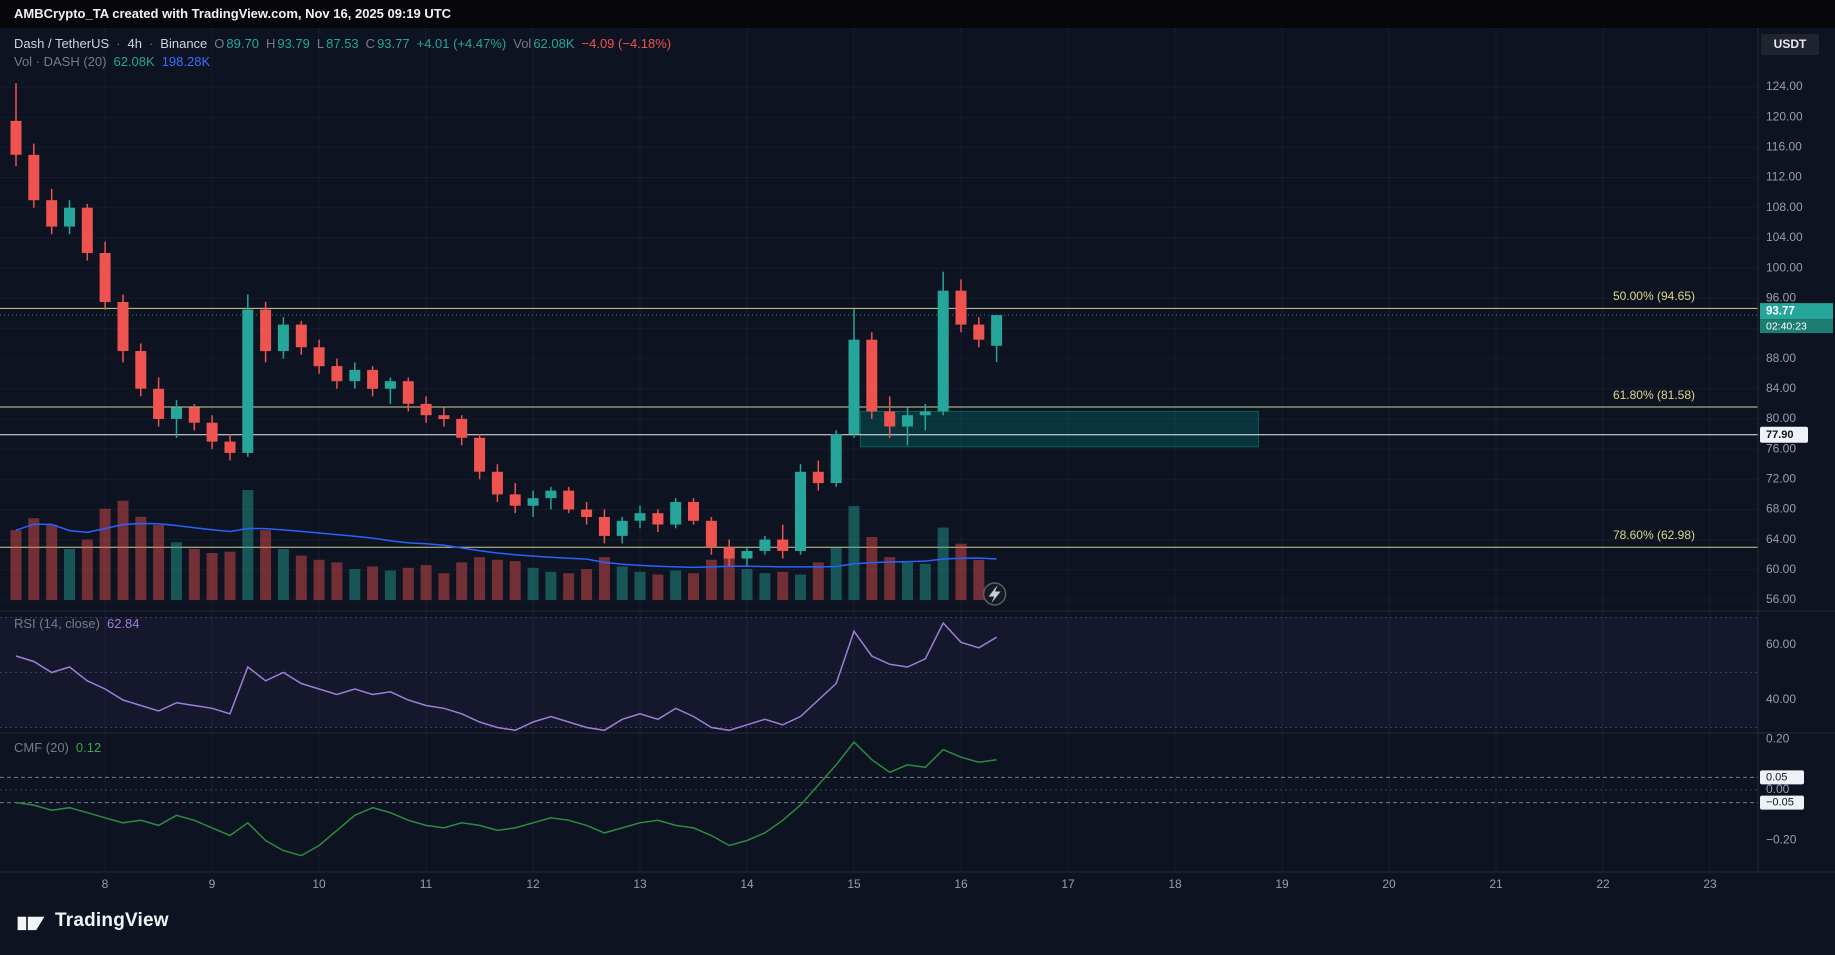 This screenshot has width=1835, height=955. What do you see at coordinates (337, 43) in the screenshot?
I see `ohlc-low: L 87.53` at bounding box center [337, 43].